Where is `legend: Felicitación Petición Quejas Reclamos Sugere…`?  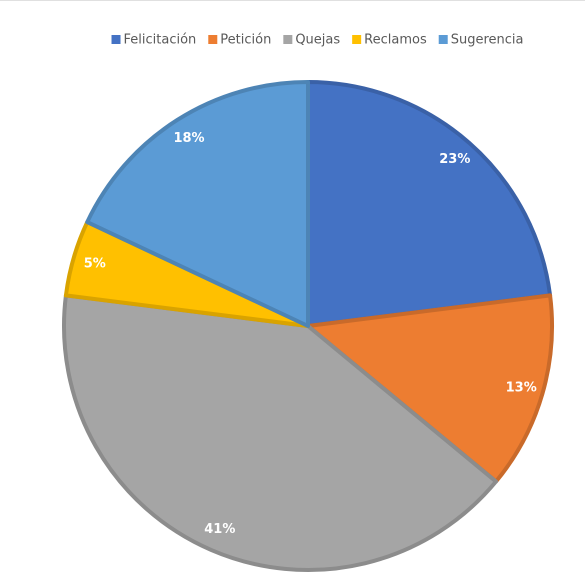
legend: Felicitación Petición Quejas Reclamos Sugere… is located at coordinates (317, 40).